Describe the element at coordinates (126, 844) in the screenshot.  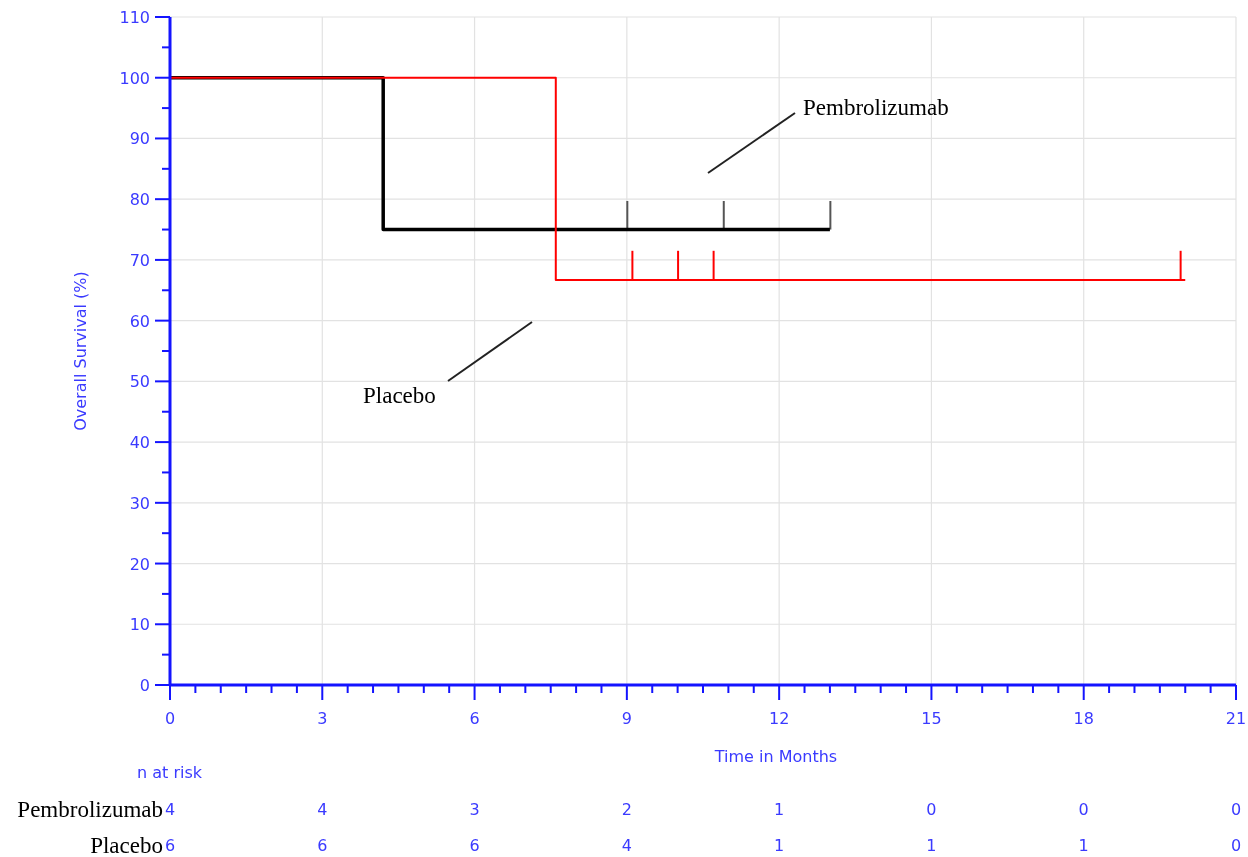
I see `y-tick-label: Placebo` at that location.